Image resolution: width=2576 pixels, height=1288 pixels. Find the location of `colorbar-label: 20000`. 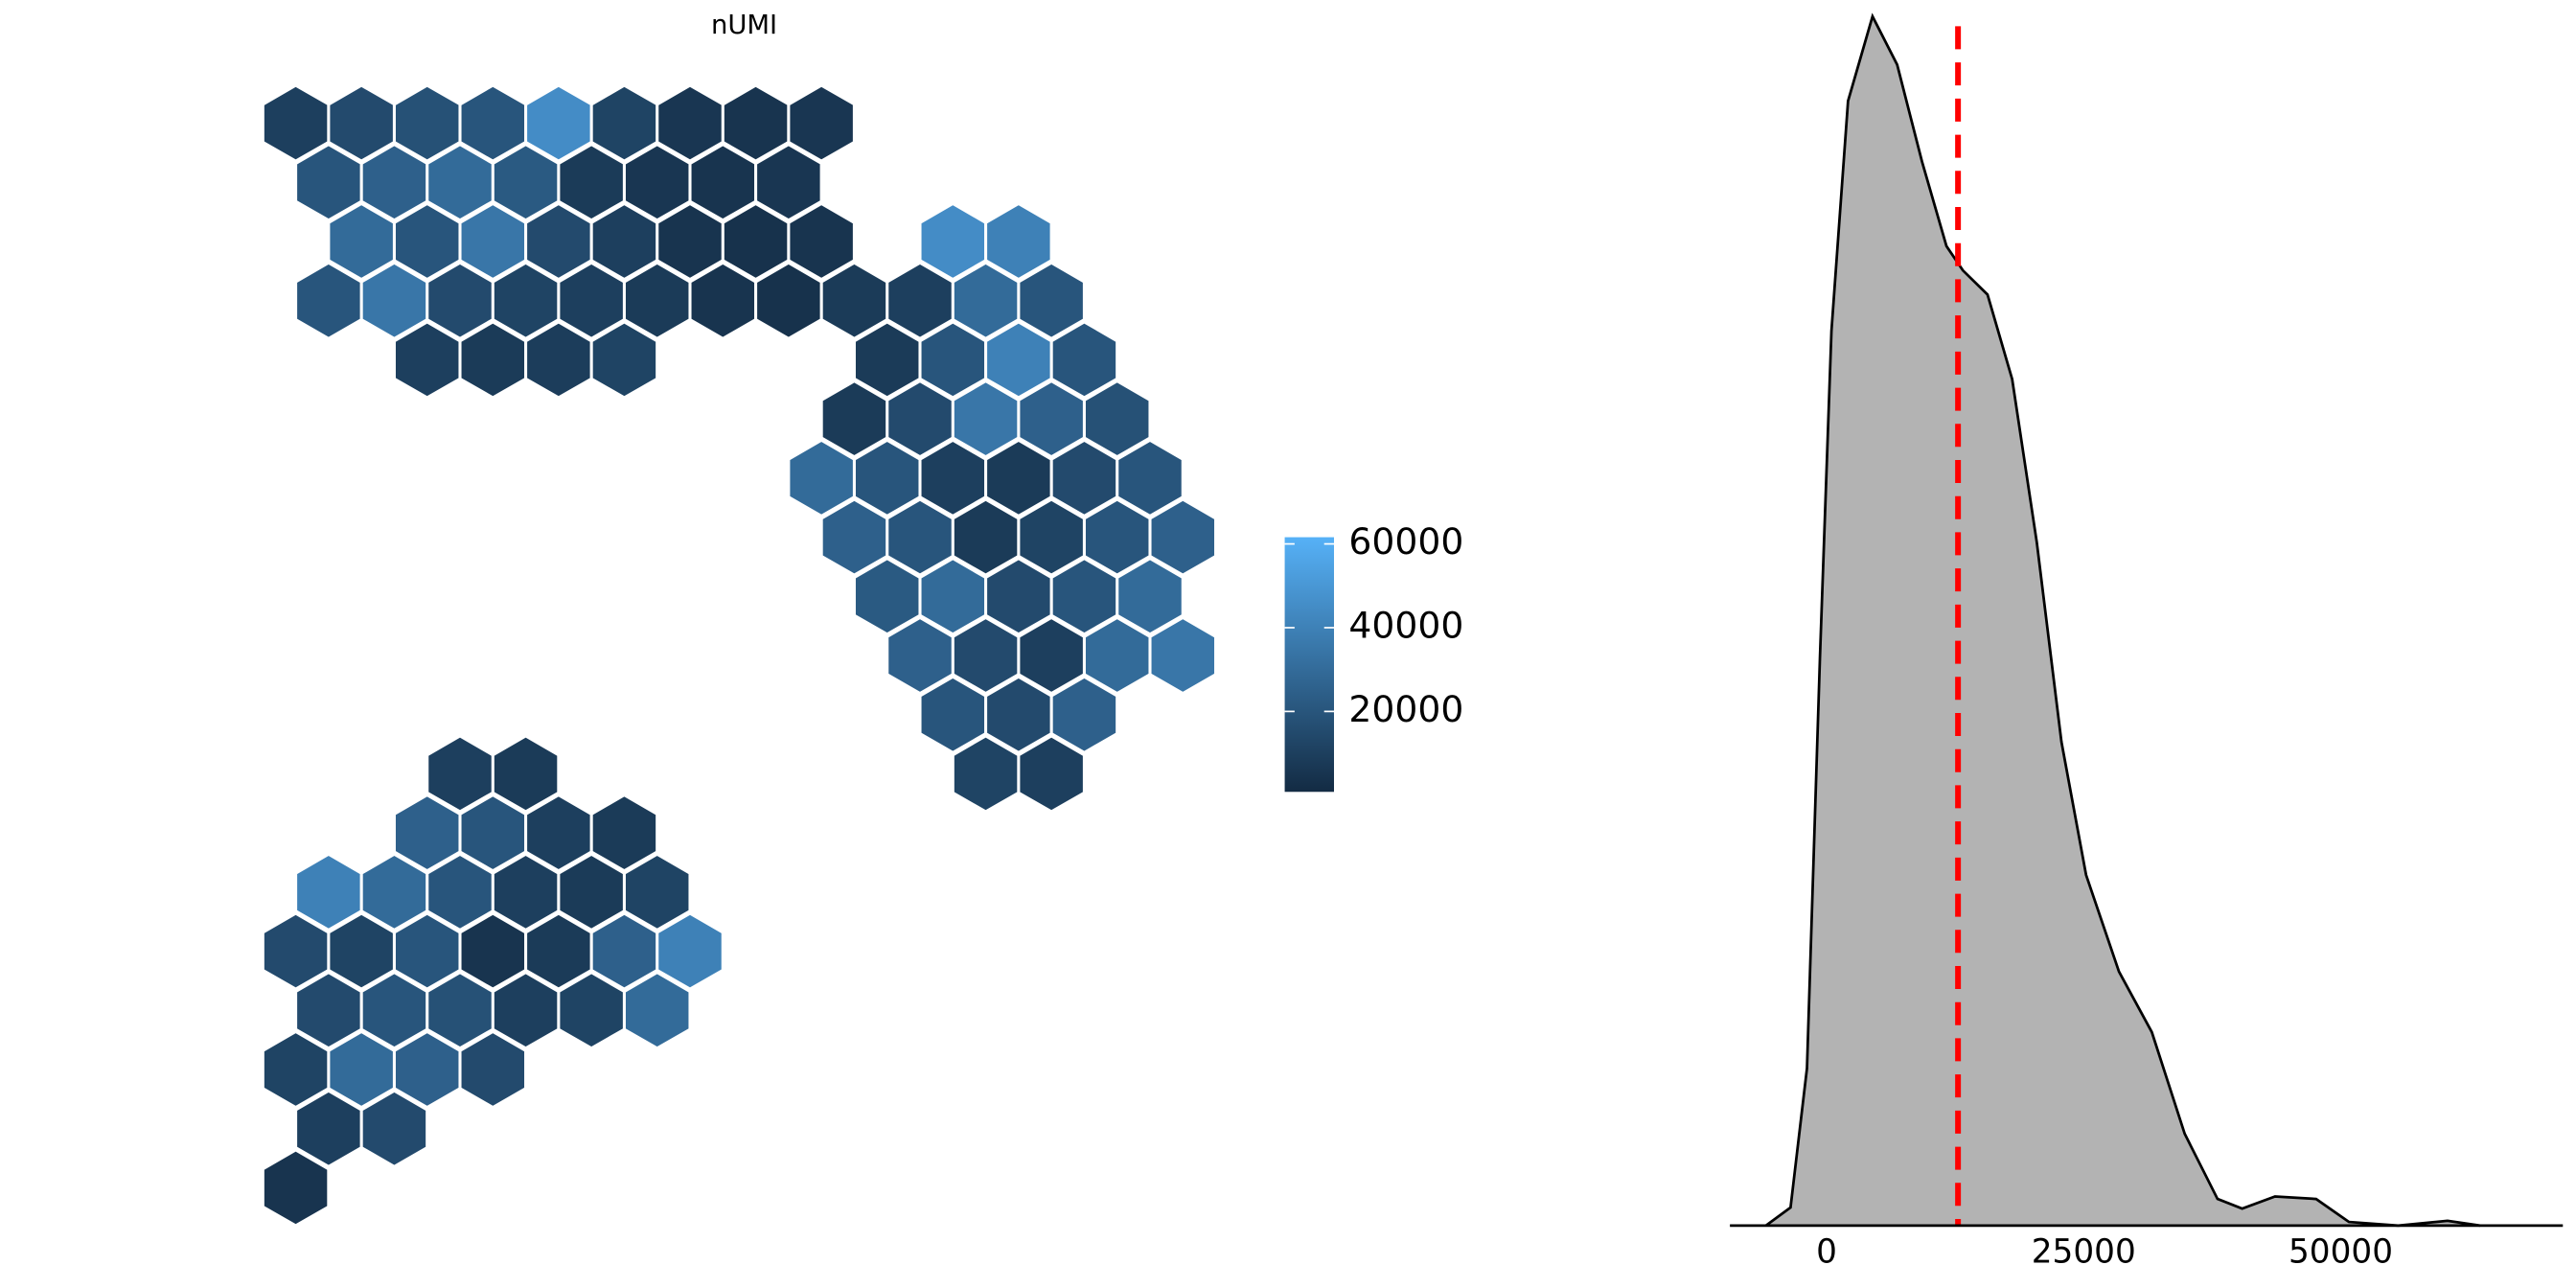

colorbar-label: 20000 is located at coordinates (1405, 709).